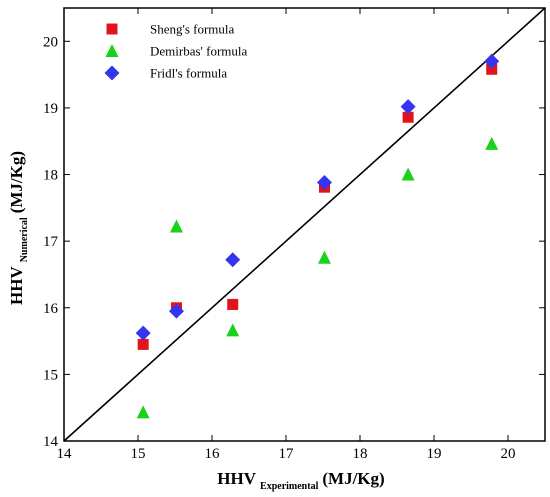 This screenshot has width=550, height=497. Describe the element at coordinates (138, 454) in the screenshot. I see `x-tick-label: 15` at that location.